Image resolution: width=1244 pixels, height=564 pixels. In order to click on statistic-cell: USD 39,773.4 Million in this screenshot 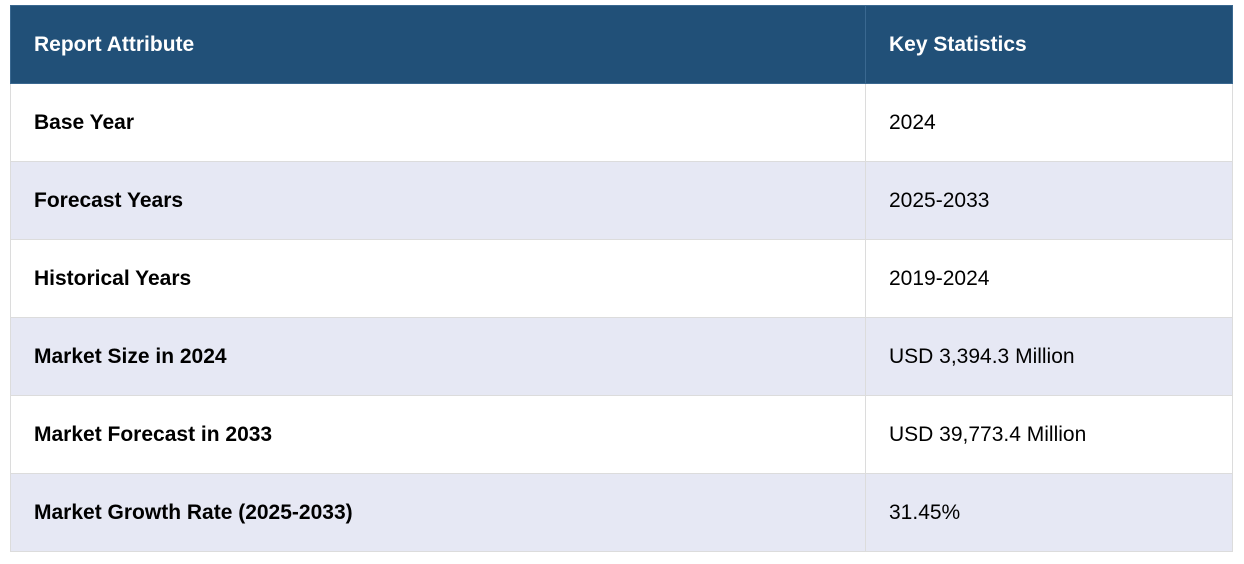, I will do `click(1049, 434)`.